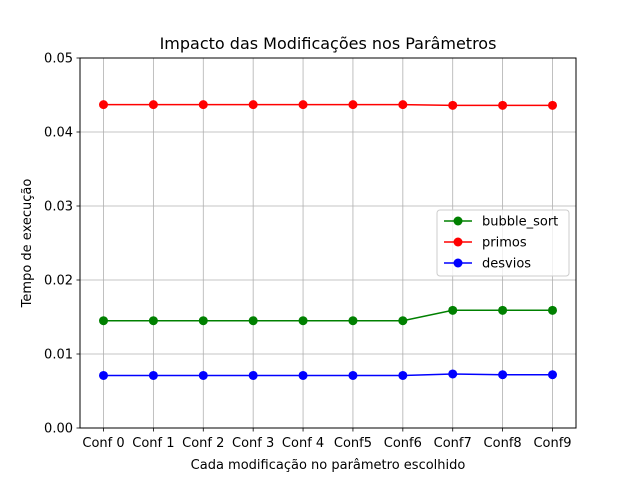 The image size is (640, 480). I want to click on y-axis-label: Tempo de execução, so click(27, 244).